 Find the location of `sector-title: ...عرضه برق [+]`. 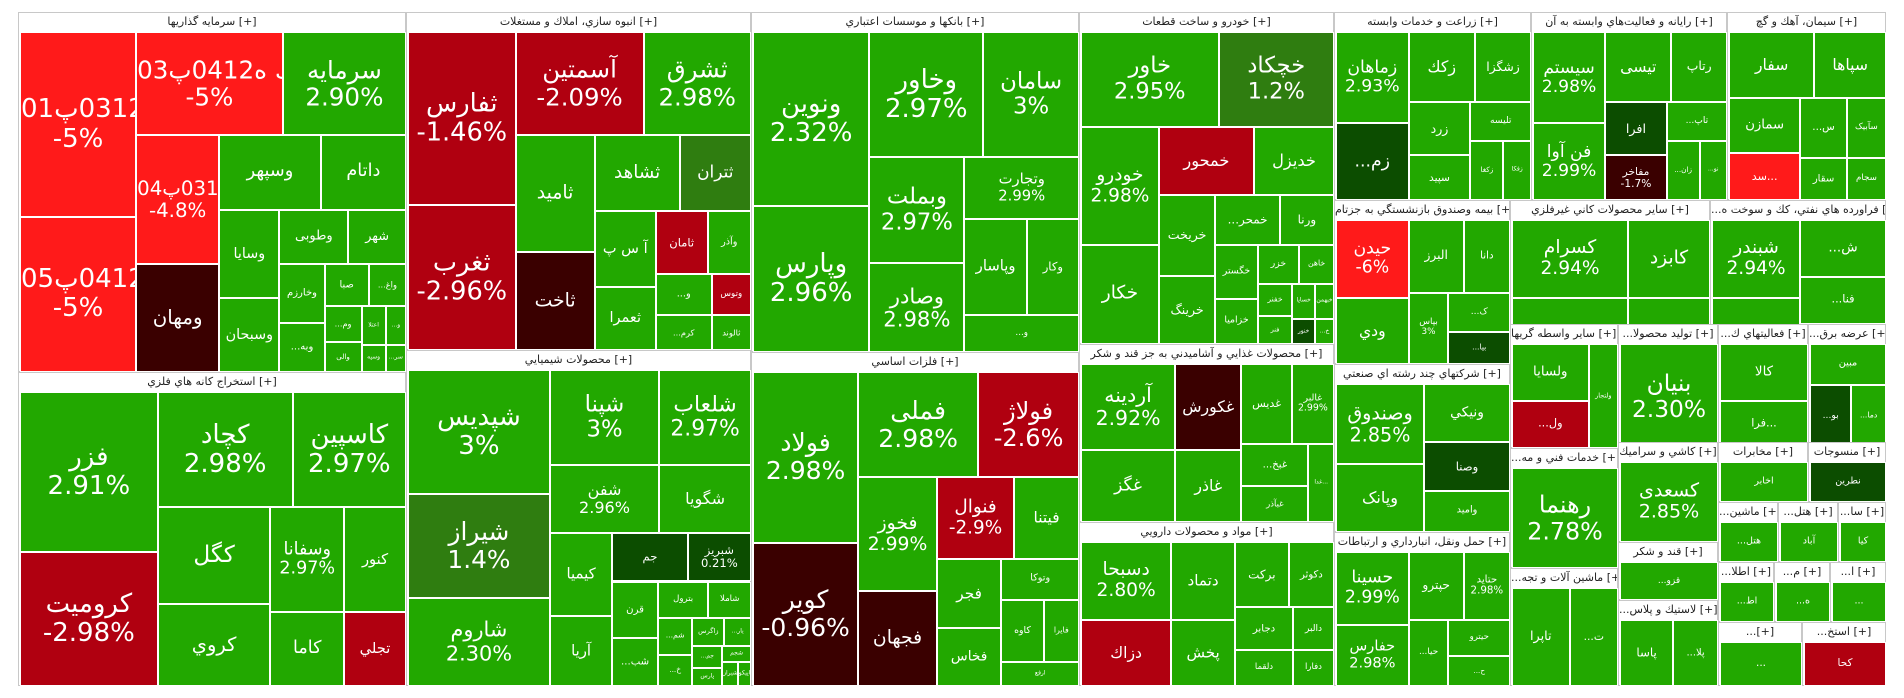

sector-title: ...عرضه برق [+] is located at coordinates (1847, 334).